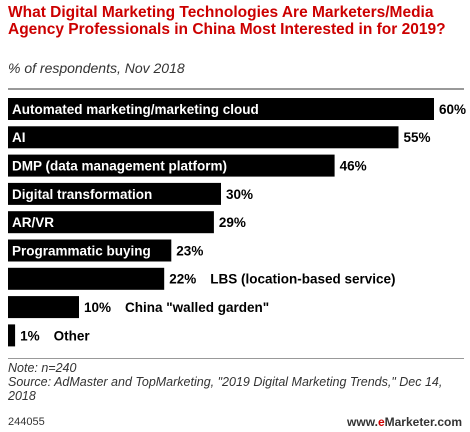 Image resolution: width=470 pixels, height=432 pixels. What do you see at coordinates (452, 109) in the screenshot?
I see `value-label-0: 60%` at bounding box center [452, 109].